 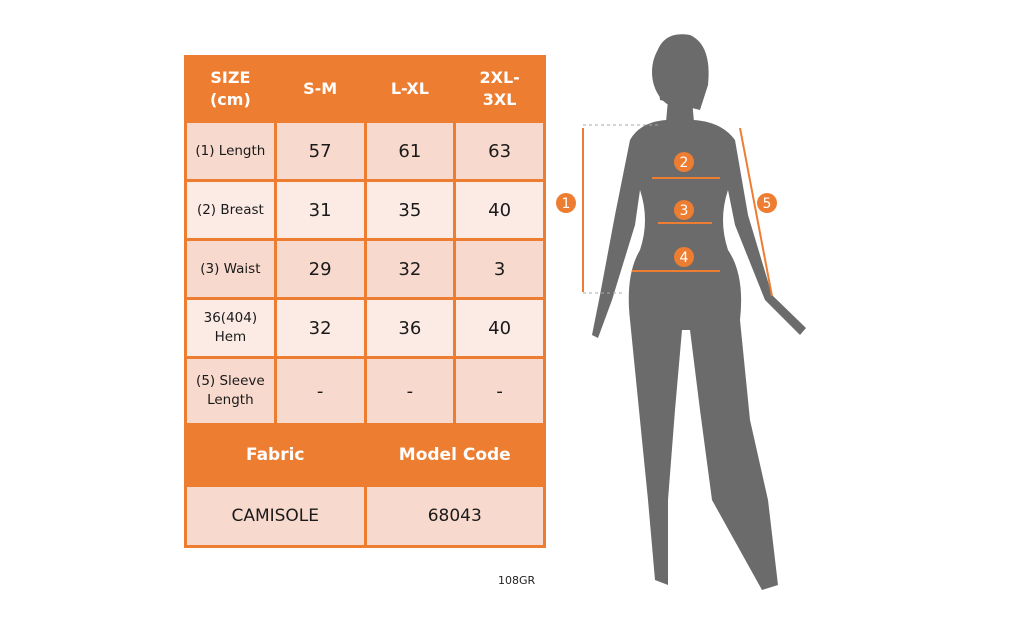 I want to click on row-label: (2) Breast, so click(x=230, y=210).